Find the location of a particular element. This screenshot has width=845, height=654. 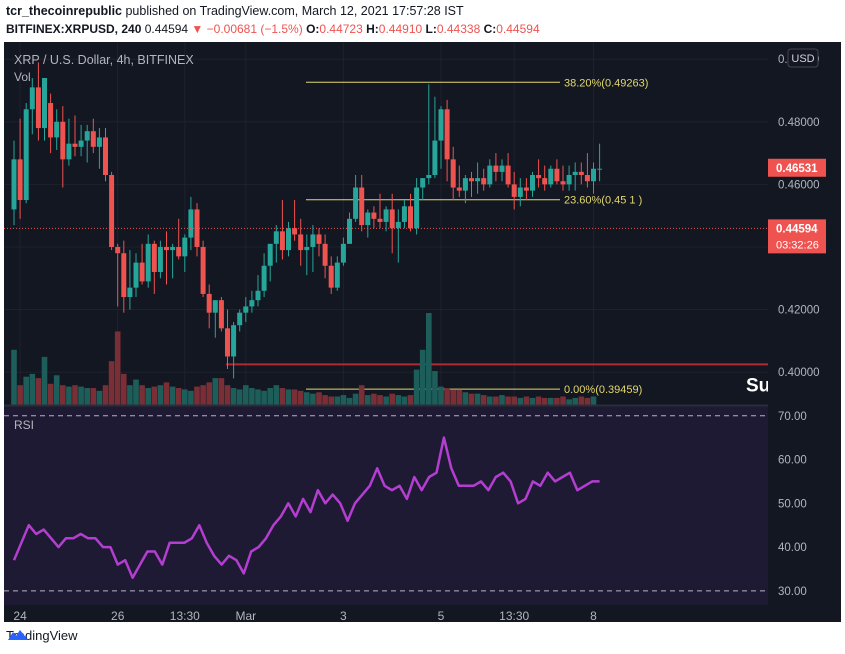

rsi-tick-label: 60.00 is located at coordinates (792, 461).